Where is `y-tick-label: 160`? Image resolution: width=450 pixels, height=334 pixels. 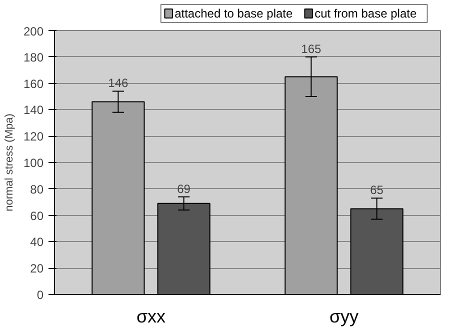
y-tick-label: 160 is located at coordinates (33, 83).